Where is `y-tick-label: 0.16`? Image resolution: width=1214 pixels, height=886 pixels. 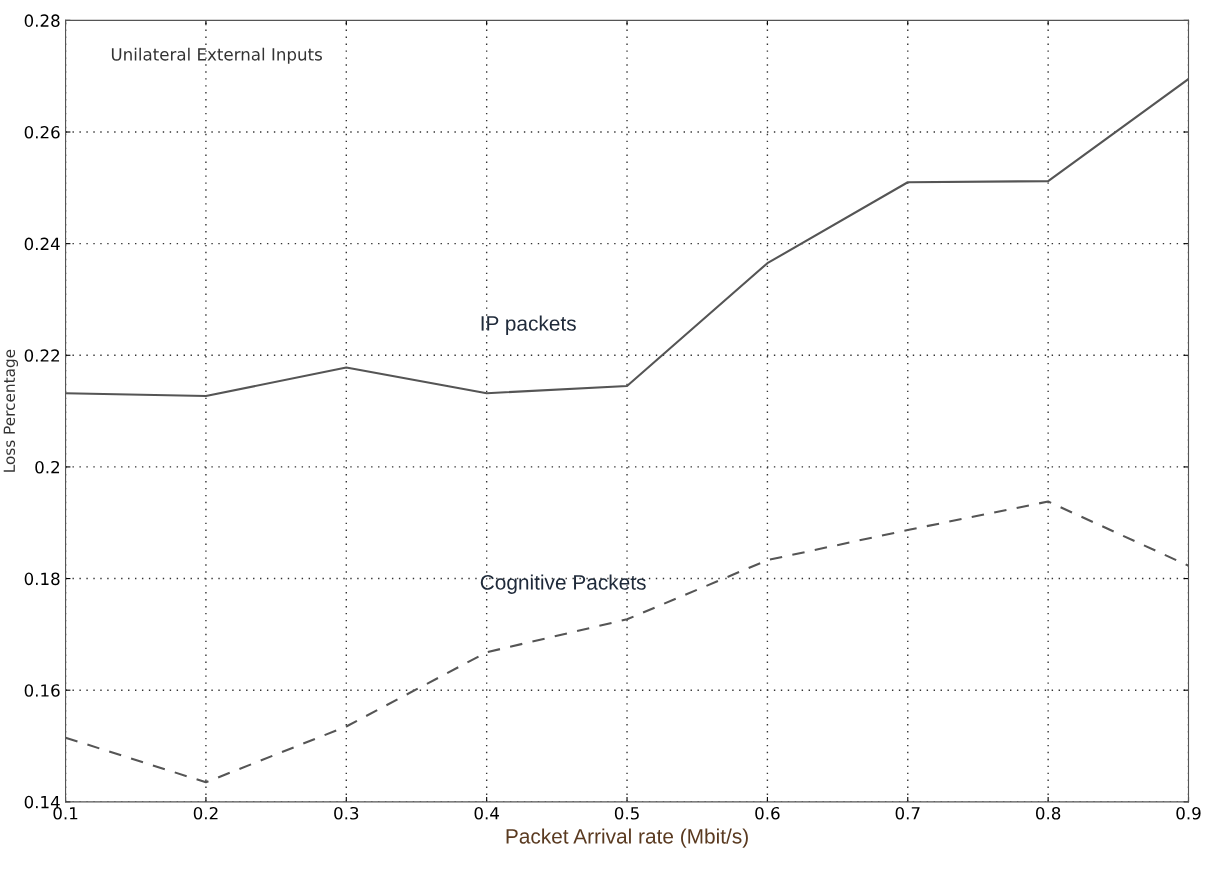 y-tick-label: 0.16 is located at coordinates (42, 690).